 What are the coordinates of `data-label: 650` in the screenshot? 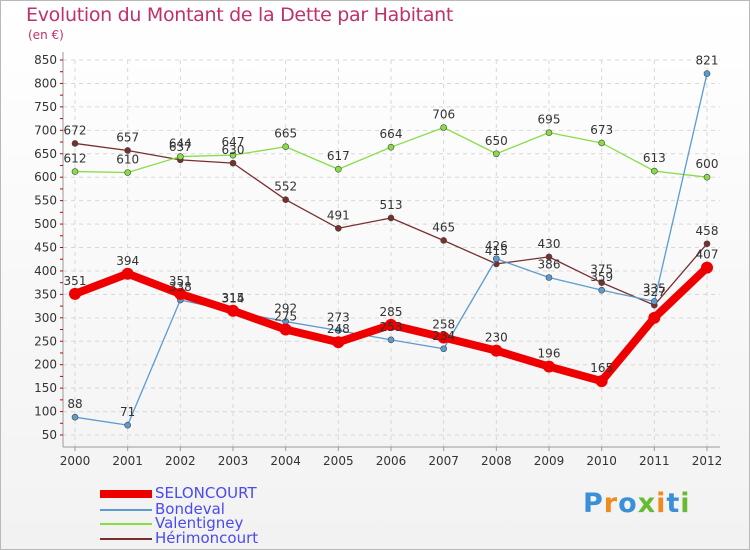 It's located at (496, 141).